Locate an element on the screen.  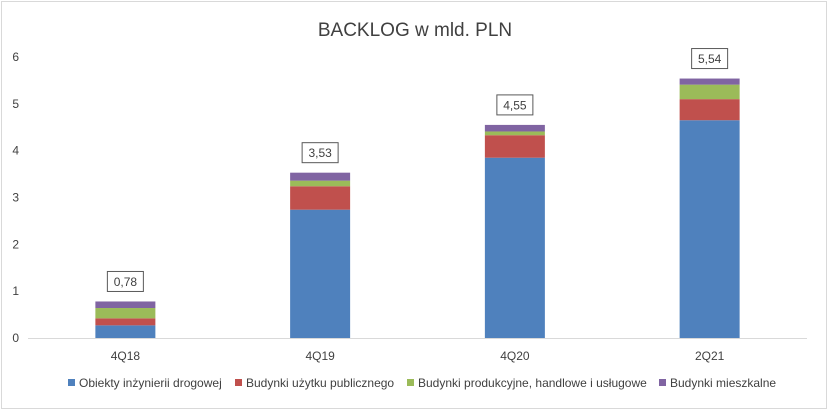
y-tick-label: 2 is located at coordinates (15, 244).